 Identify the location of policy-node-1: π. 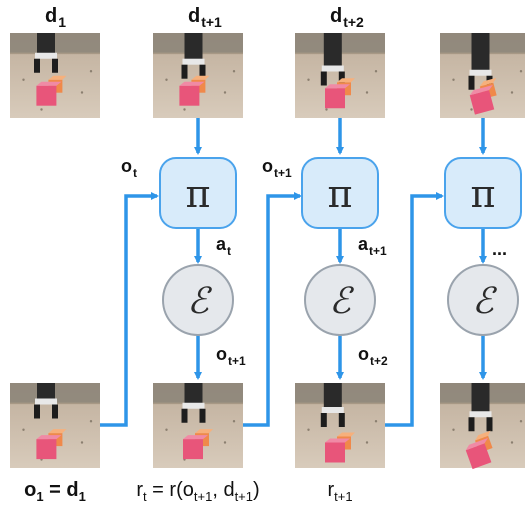
(340, 193).